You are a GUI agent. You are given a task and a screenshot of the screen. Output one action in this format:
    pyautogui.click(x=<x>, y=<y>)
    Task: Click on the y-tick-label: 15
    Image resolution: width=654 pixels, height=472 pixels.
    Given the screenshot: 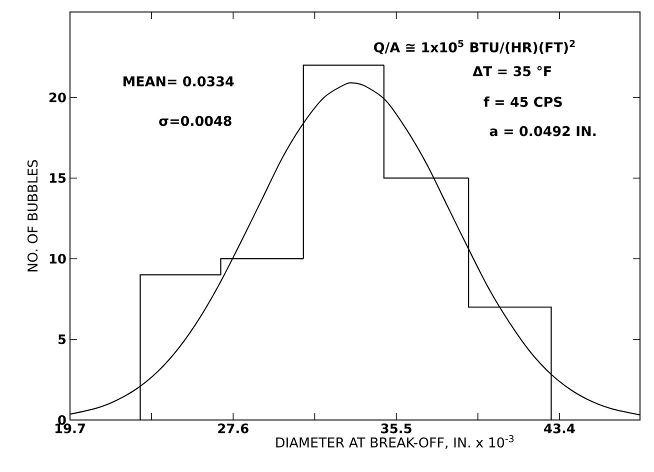 What is the action you would take?
    pyautogui.click(x=58, y=178)
    